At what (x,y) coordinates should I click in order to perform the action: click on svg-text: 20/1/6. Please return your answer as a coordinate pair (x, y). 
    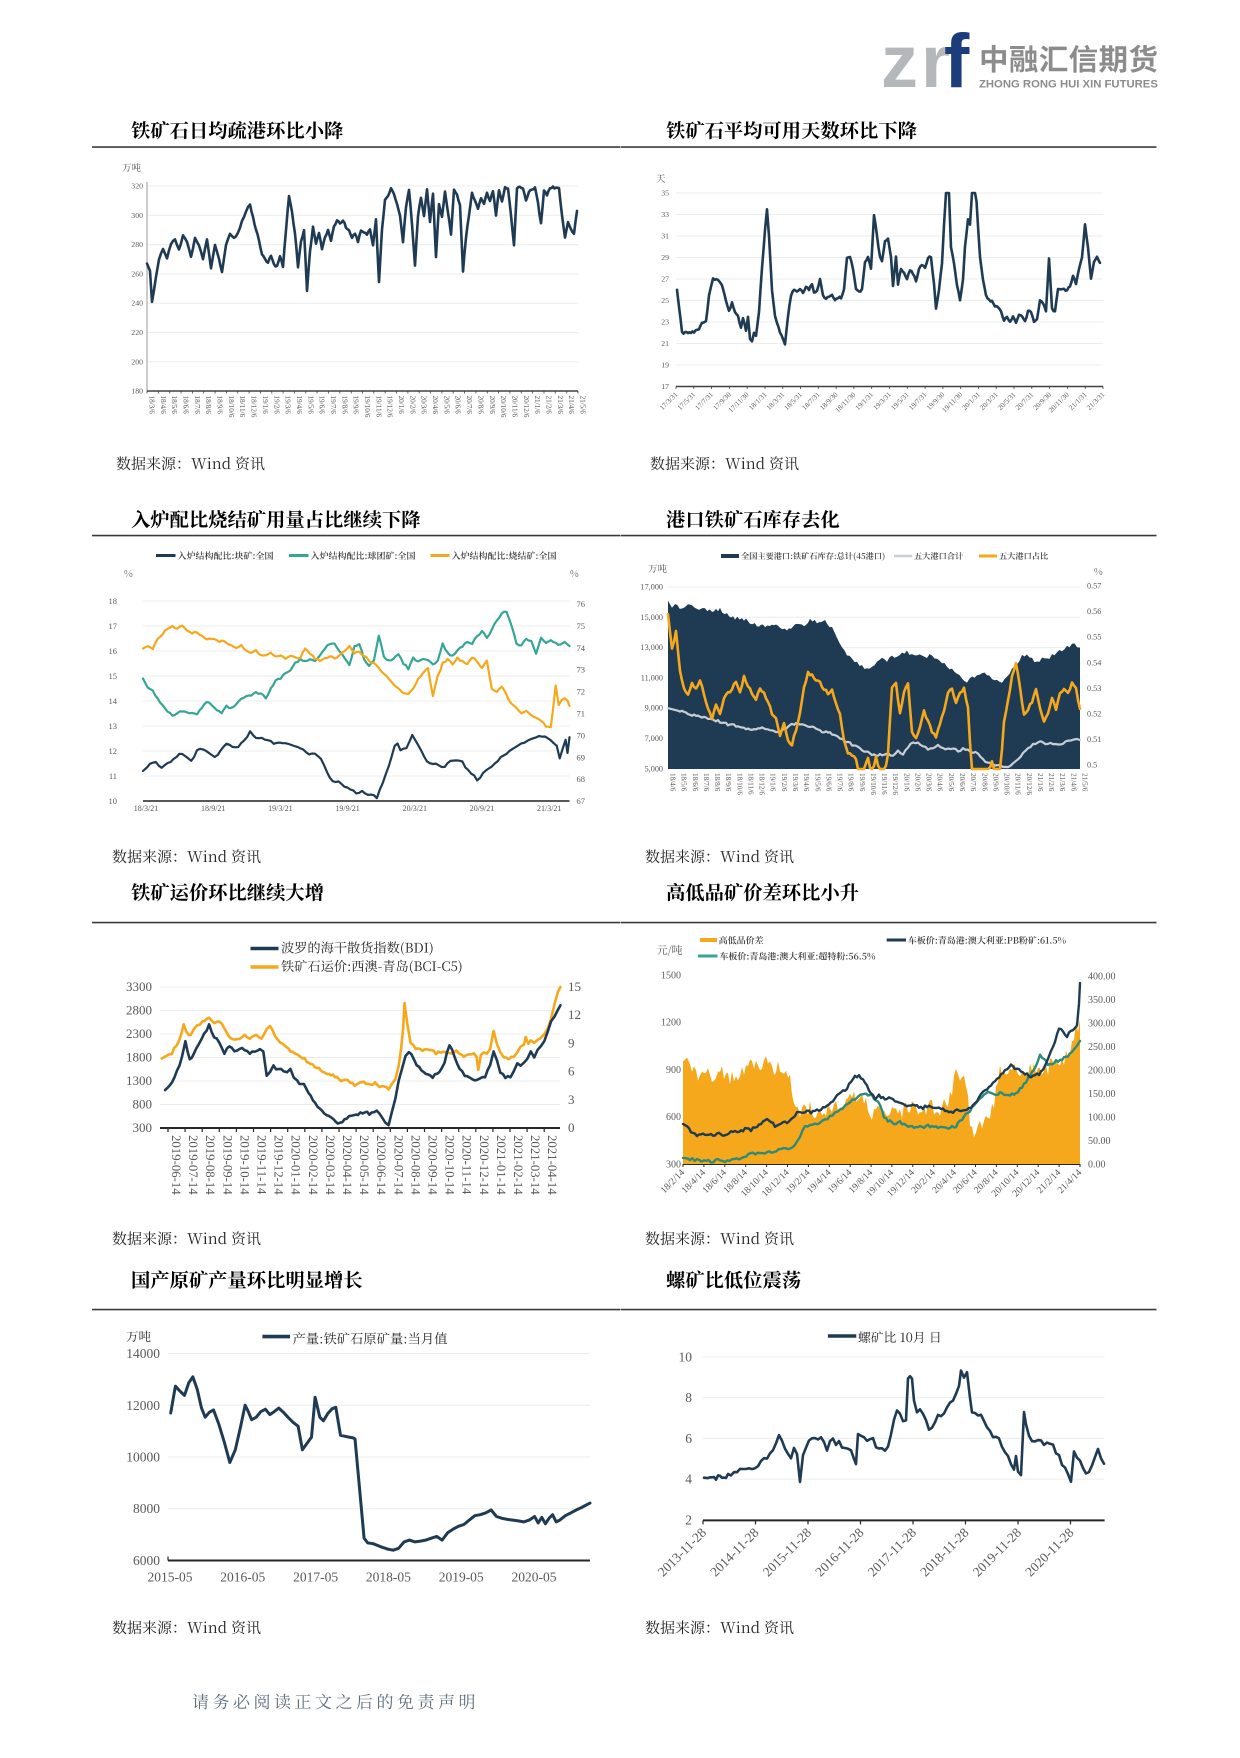
    Looking at the image, I should click on (401, 404).